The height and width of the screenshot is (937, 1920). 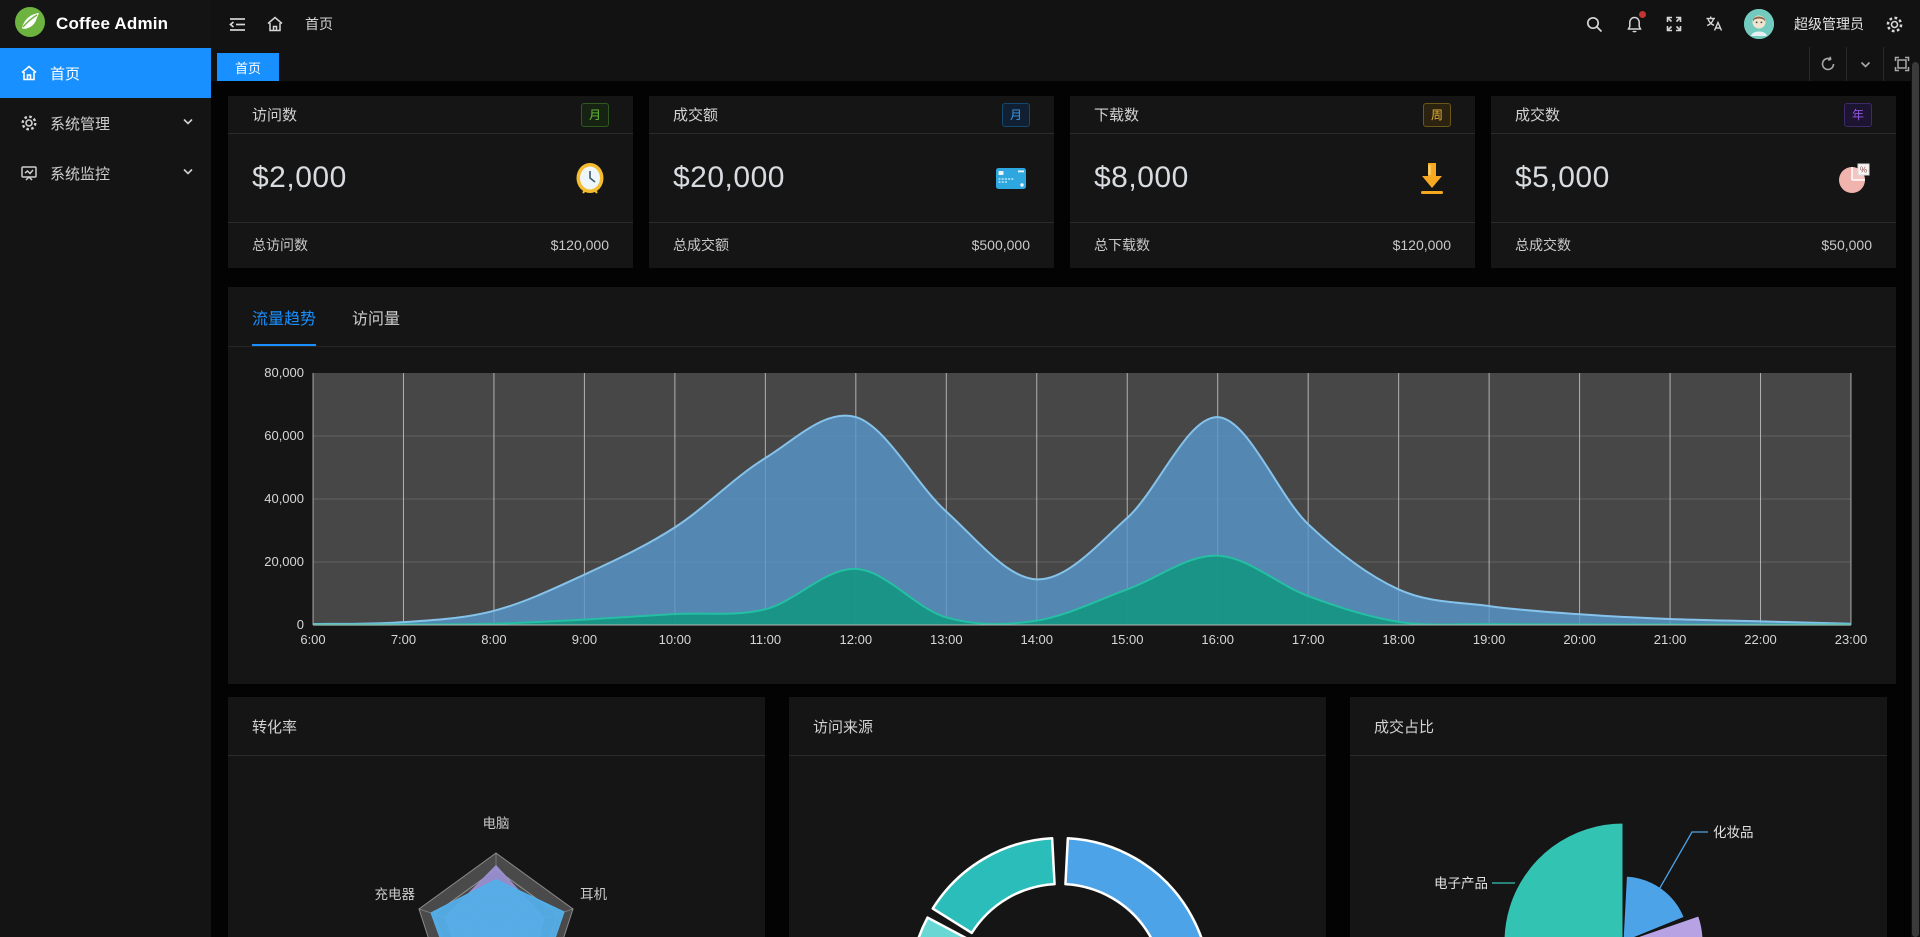 I want to click on settings-gear-icon, so click(x=1894, y=24).